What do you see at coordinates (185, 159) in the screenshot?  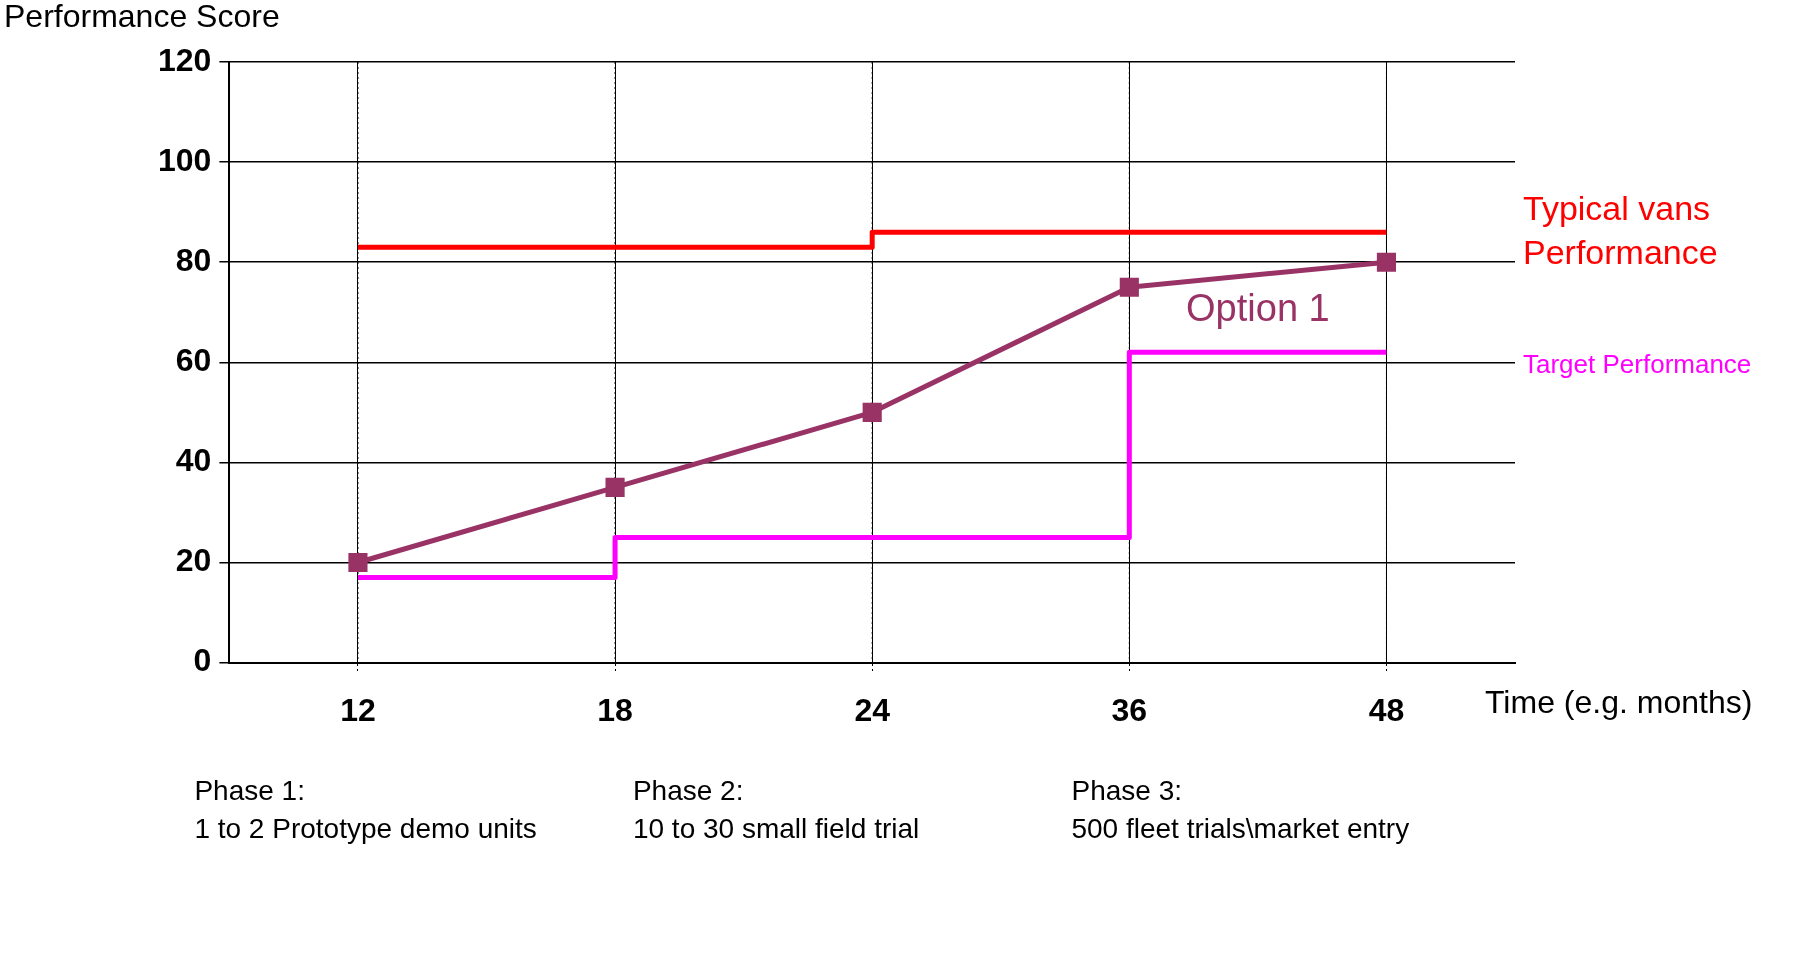 I see `y-tick-label: 100` at bounding box center [185, 159].